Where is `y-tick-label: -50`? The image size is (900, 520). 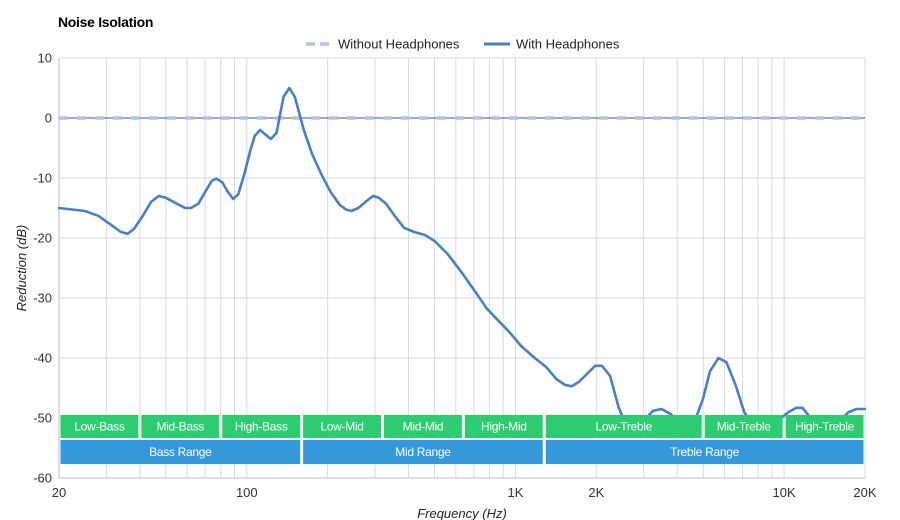
y-tick-label: -50 is located at coordinates (42, 418).